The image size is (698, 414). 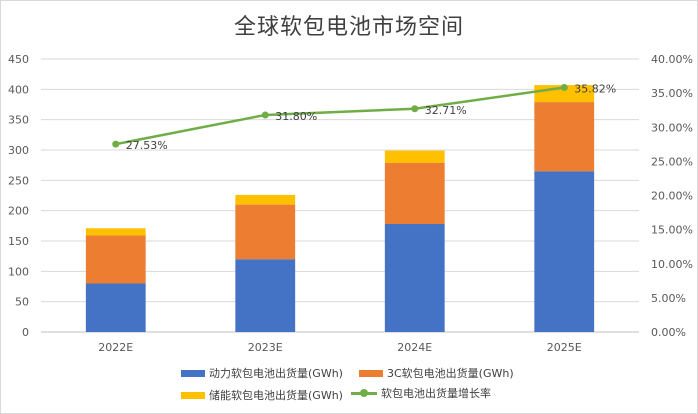 I want to click on y-left-tick-label: 150, so click(x=18, y=241).